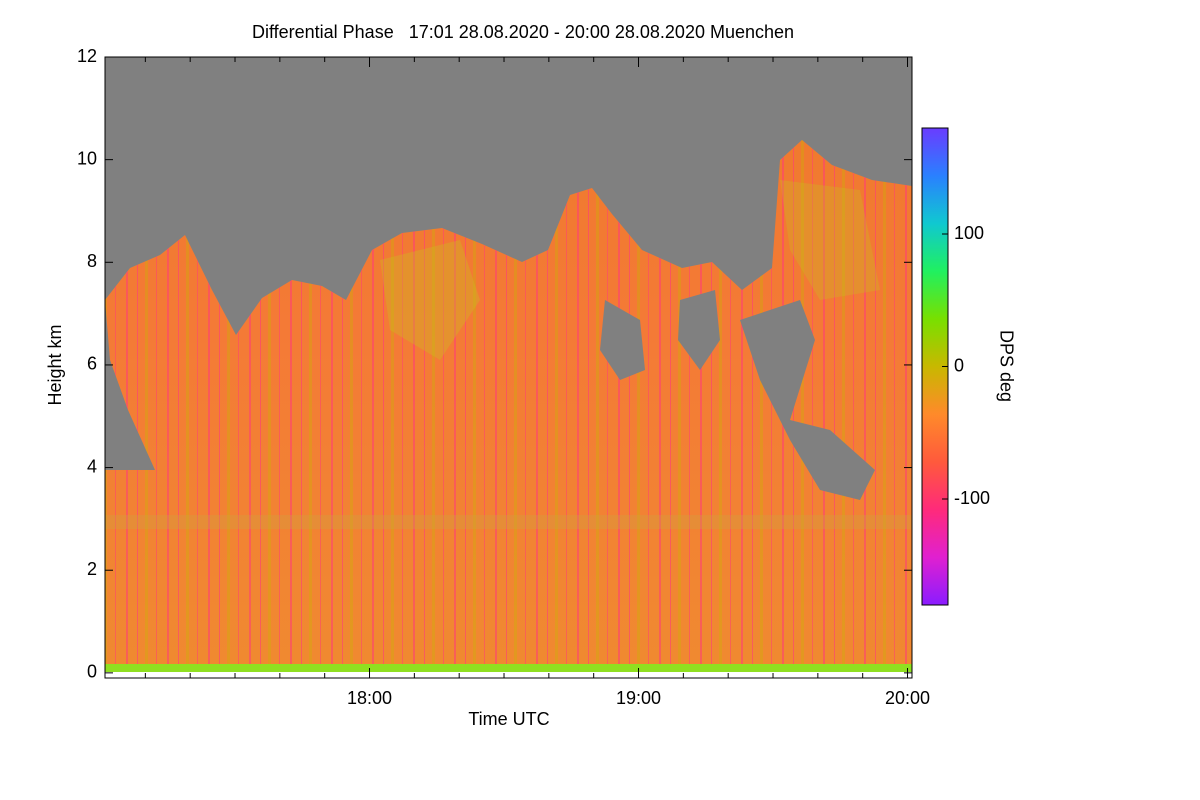 This screenshot has width=1200, height=800. I want to click on y-tick-label: 2, so click(92, 569).